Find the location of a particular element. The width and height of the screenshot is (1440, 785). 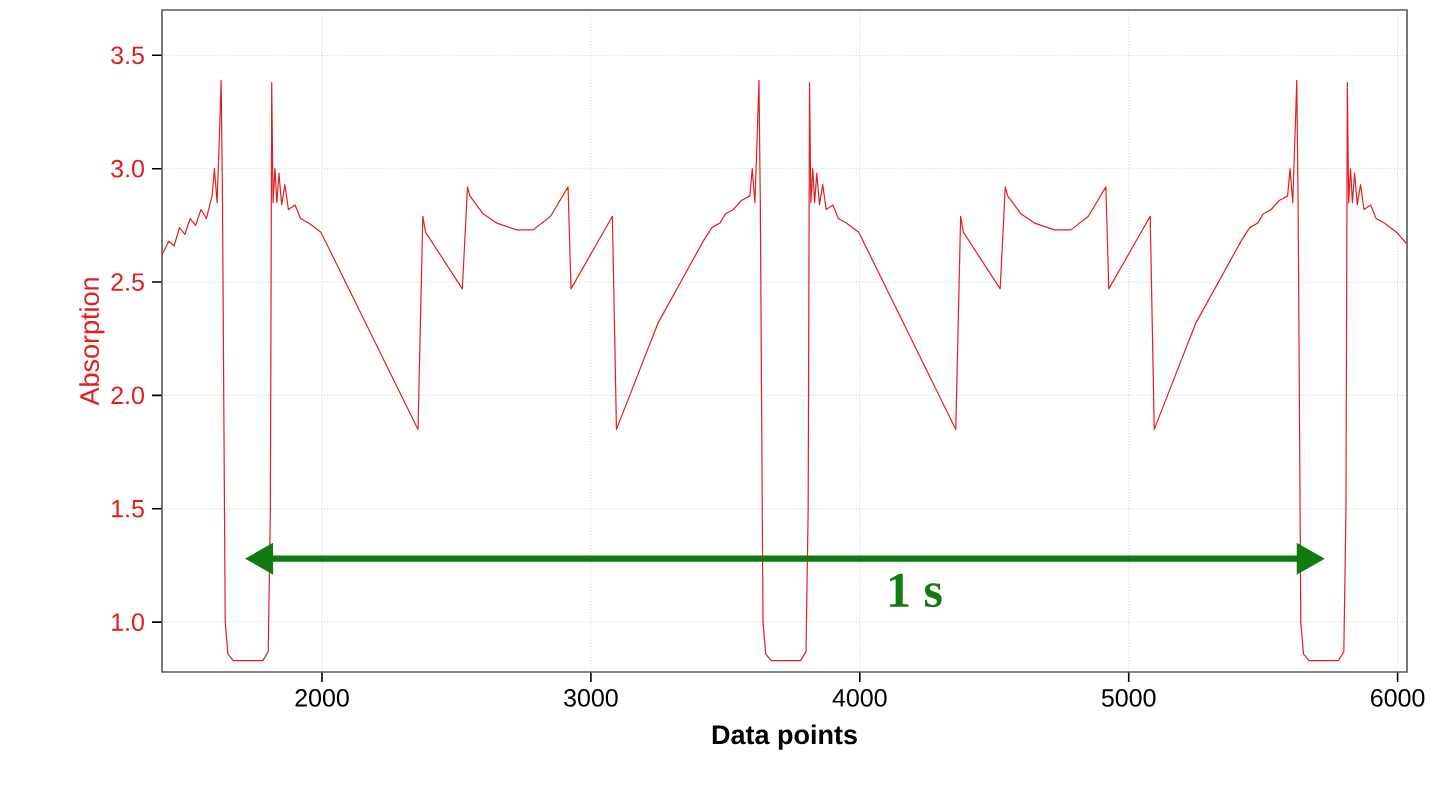

x-tick-label: 2000 is located at coordinates (322, 698).